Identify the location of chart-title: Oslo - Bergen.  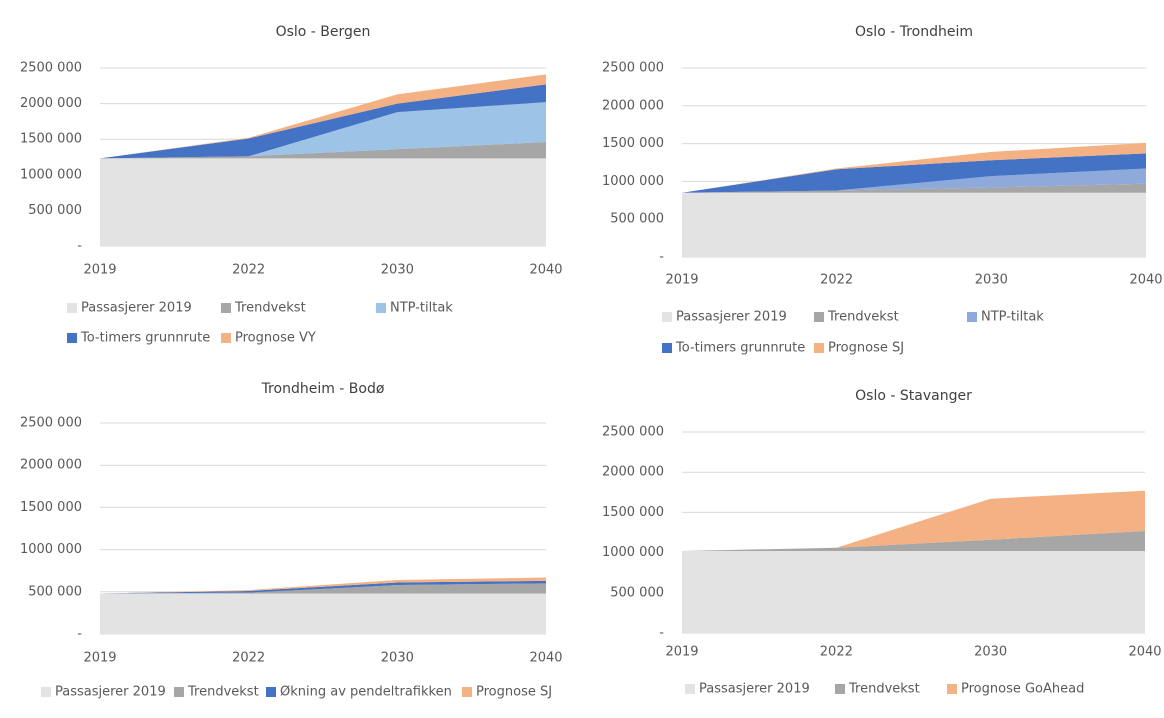
(323, 32).